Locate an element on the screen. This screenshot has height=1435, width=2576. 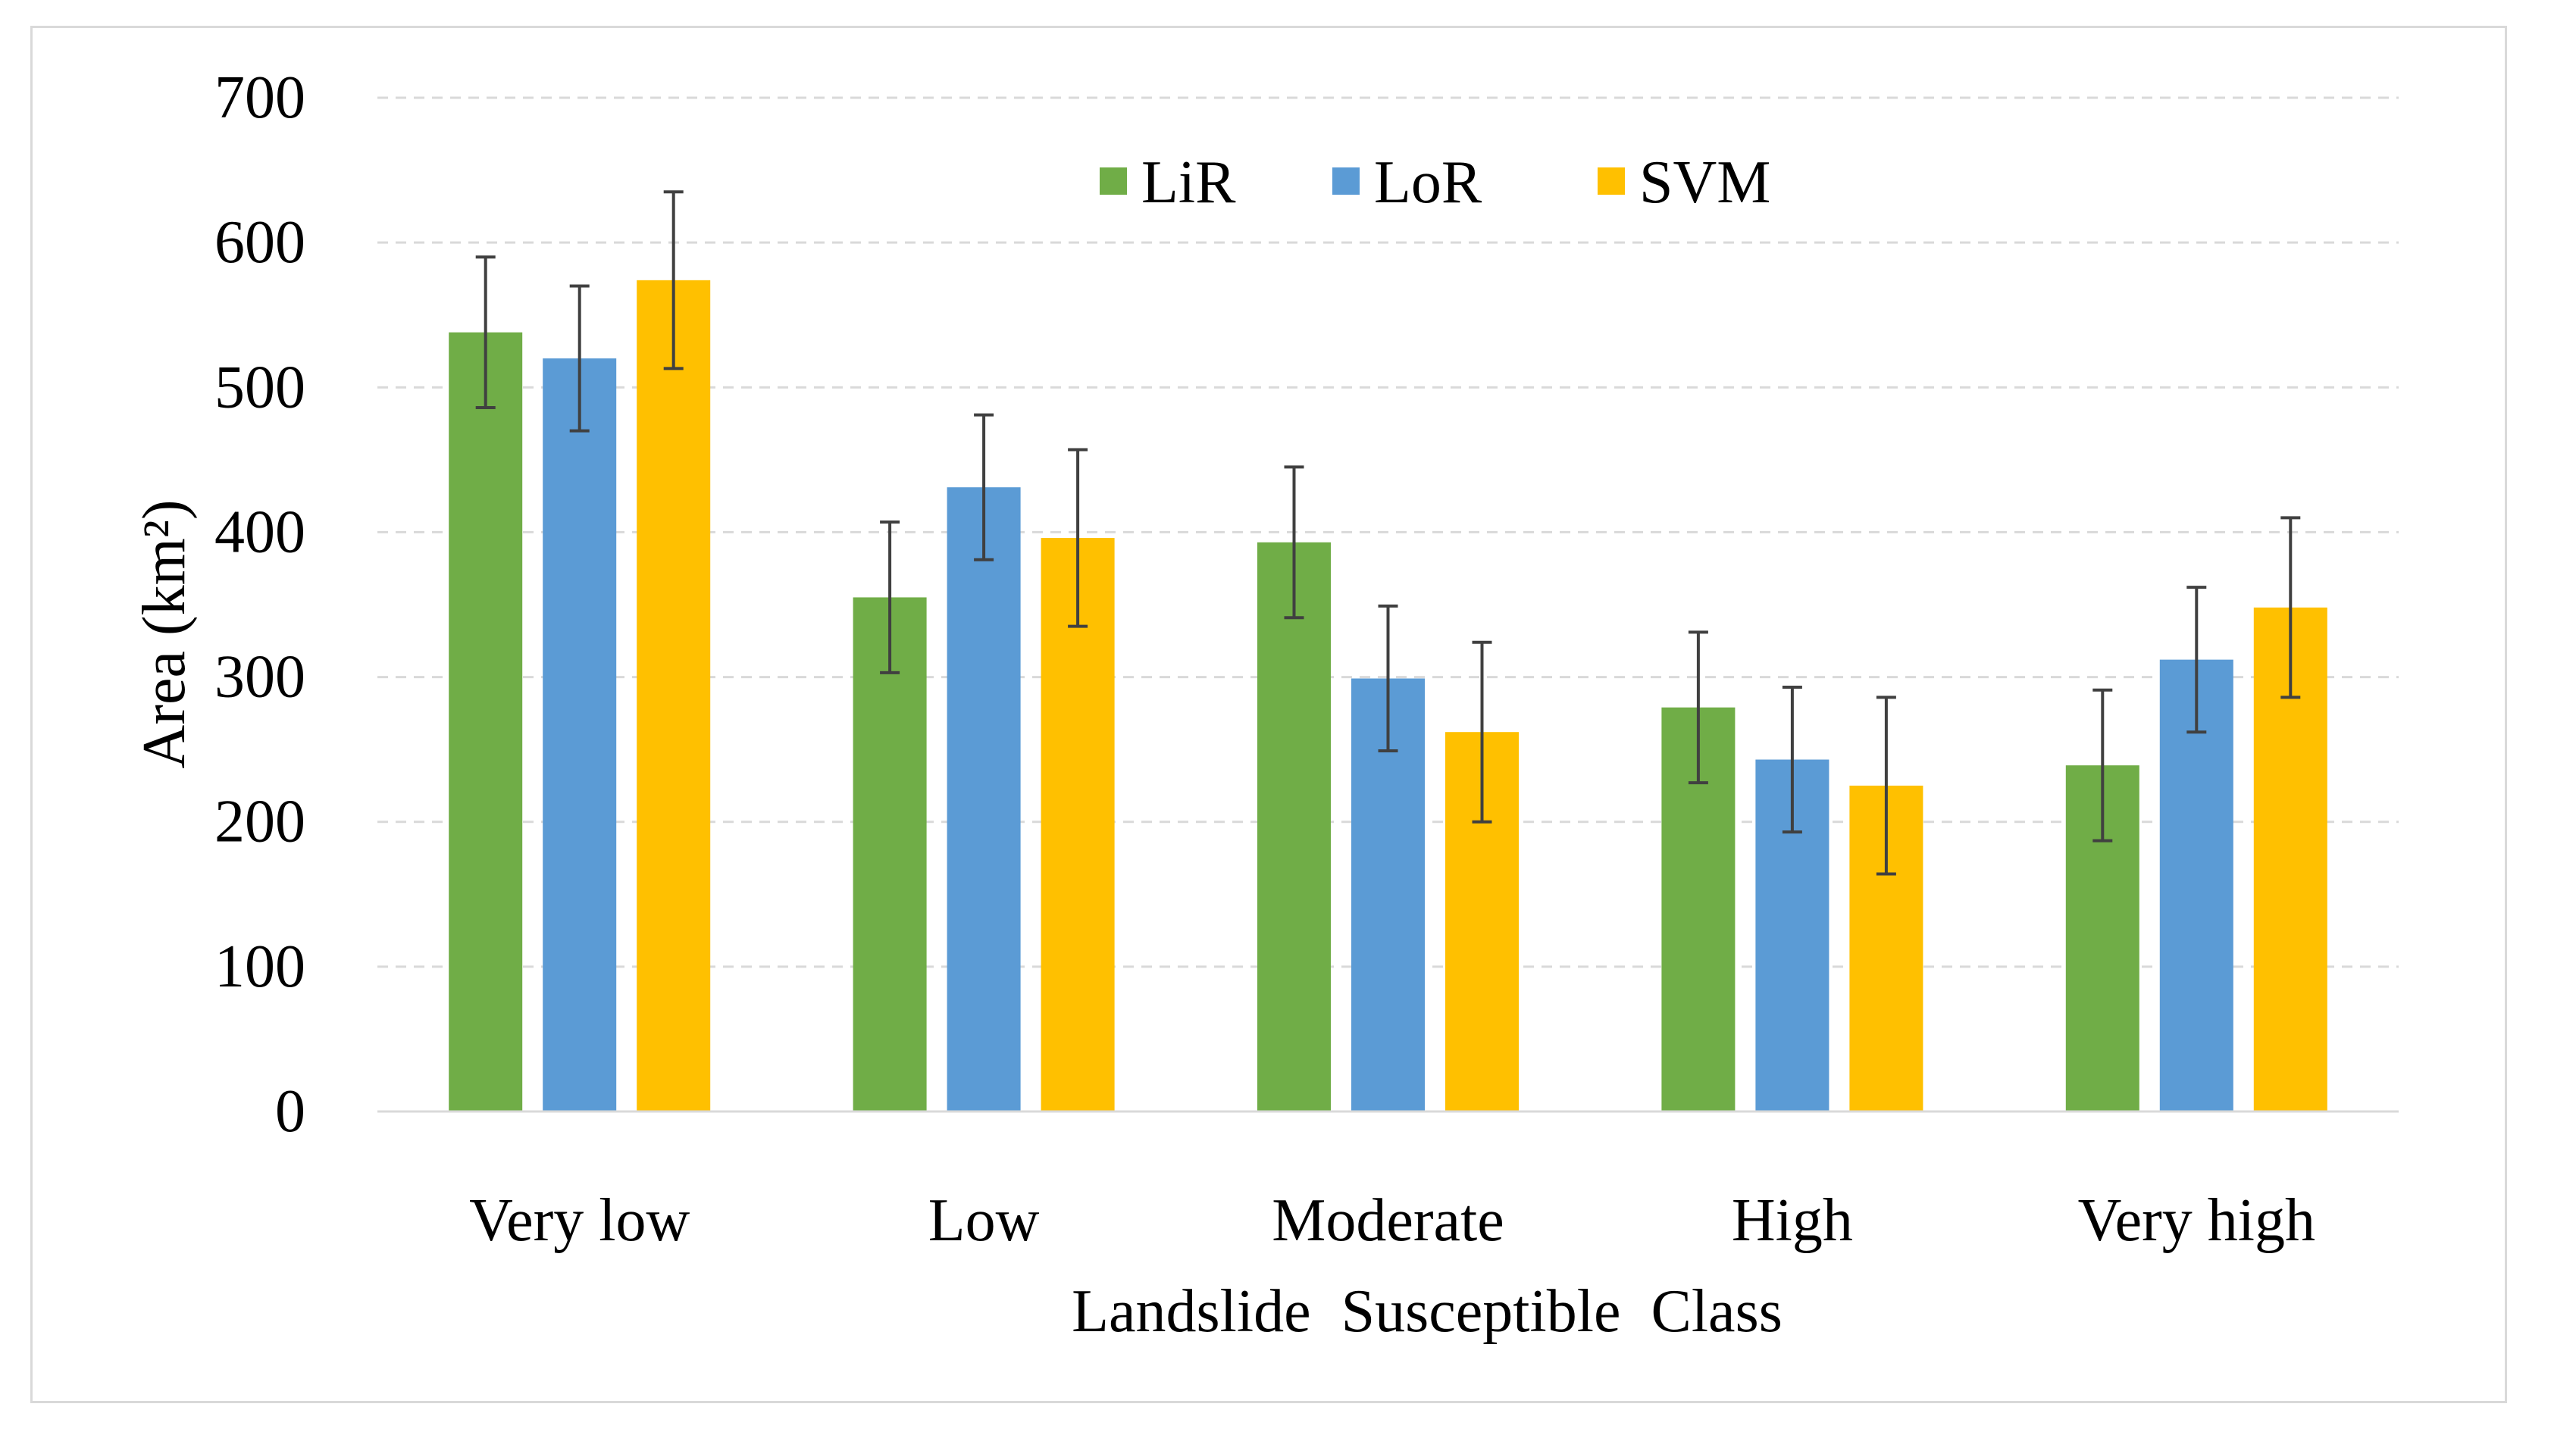
legend-swatch-svm is located at coordinates (1611, 181).